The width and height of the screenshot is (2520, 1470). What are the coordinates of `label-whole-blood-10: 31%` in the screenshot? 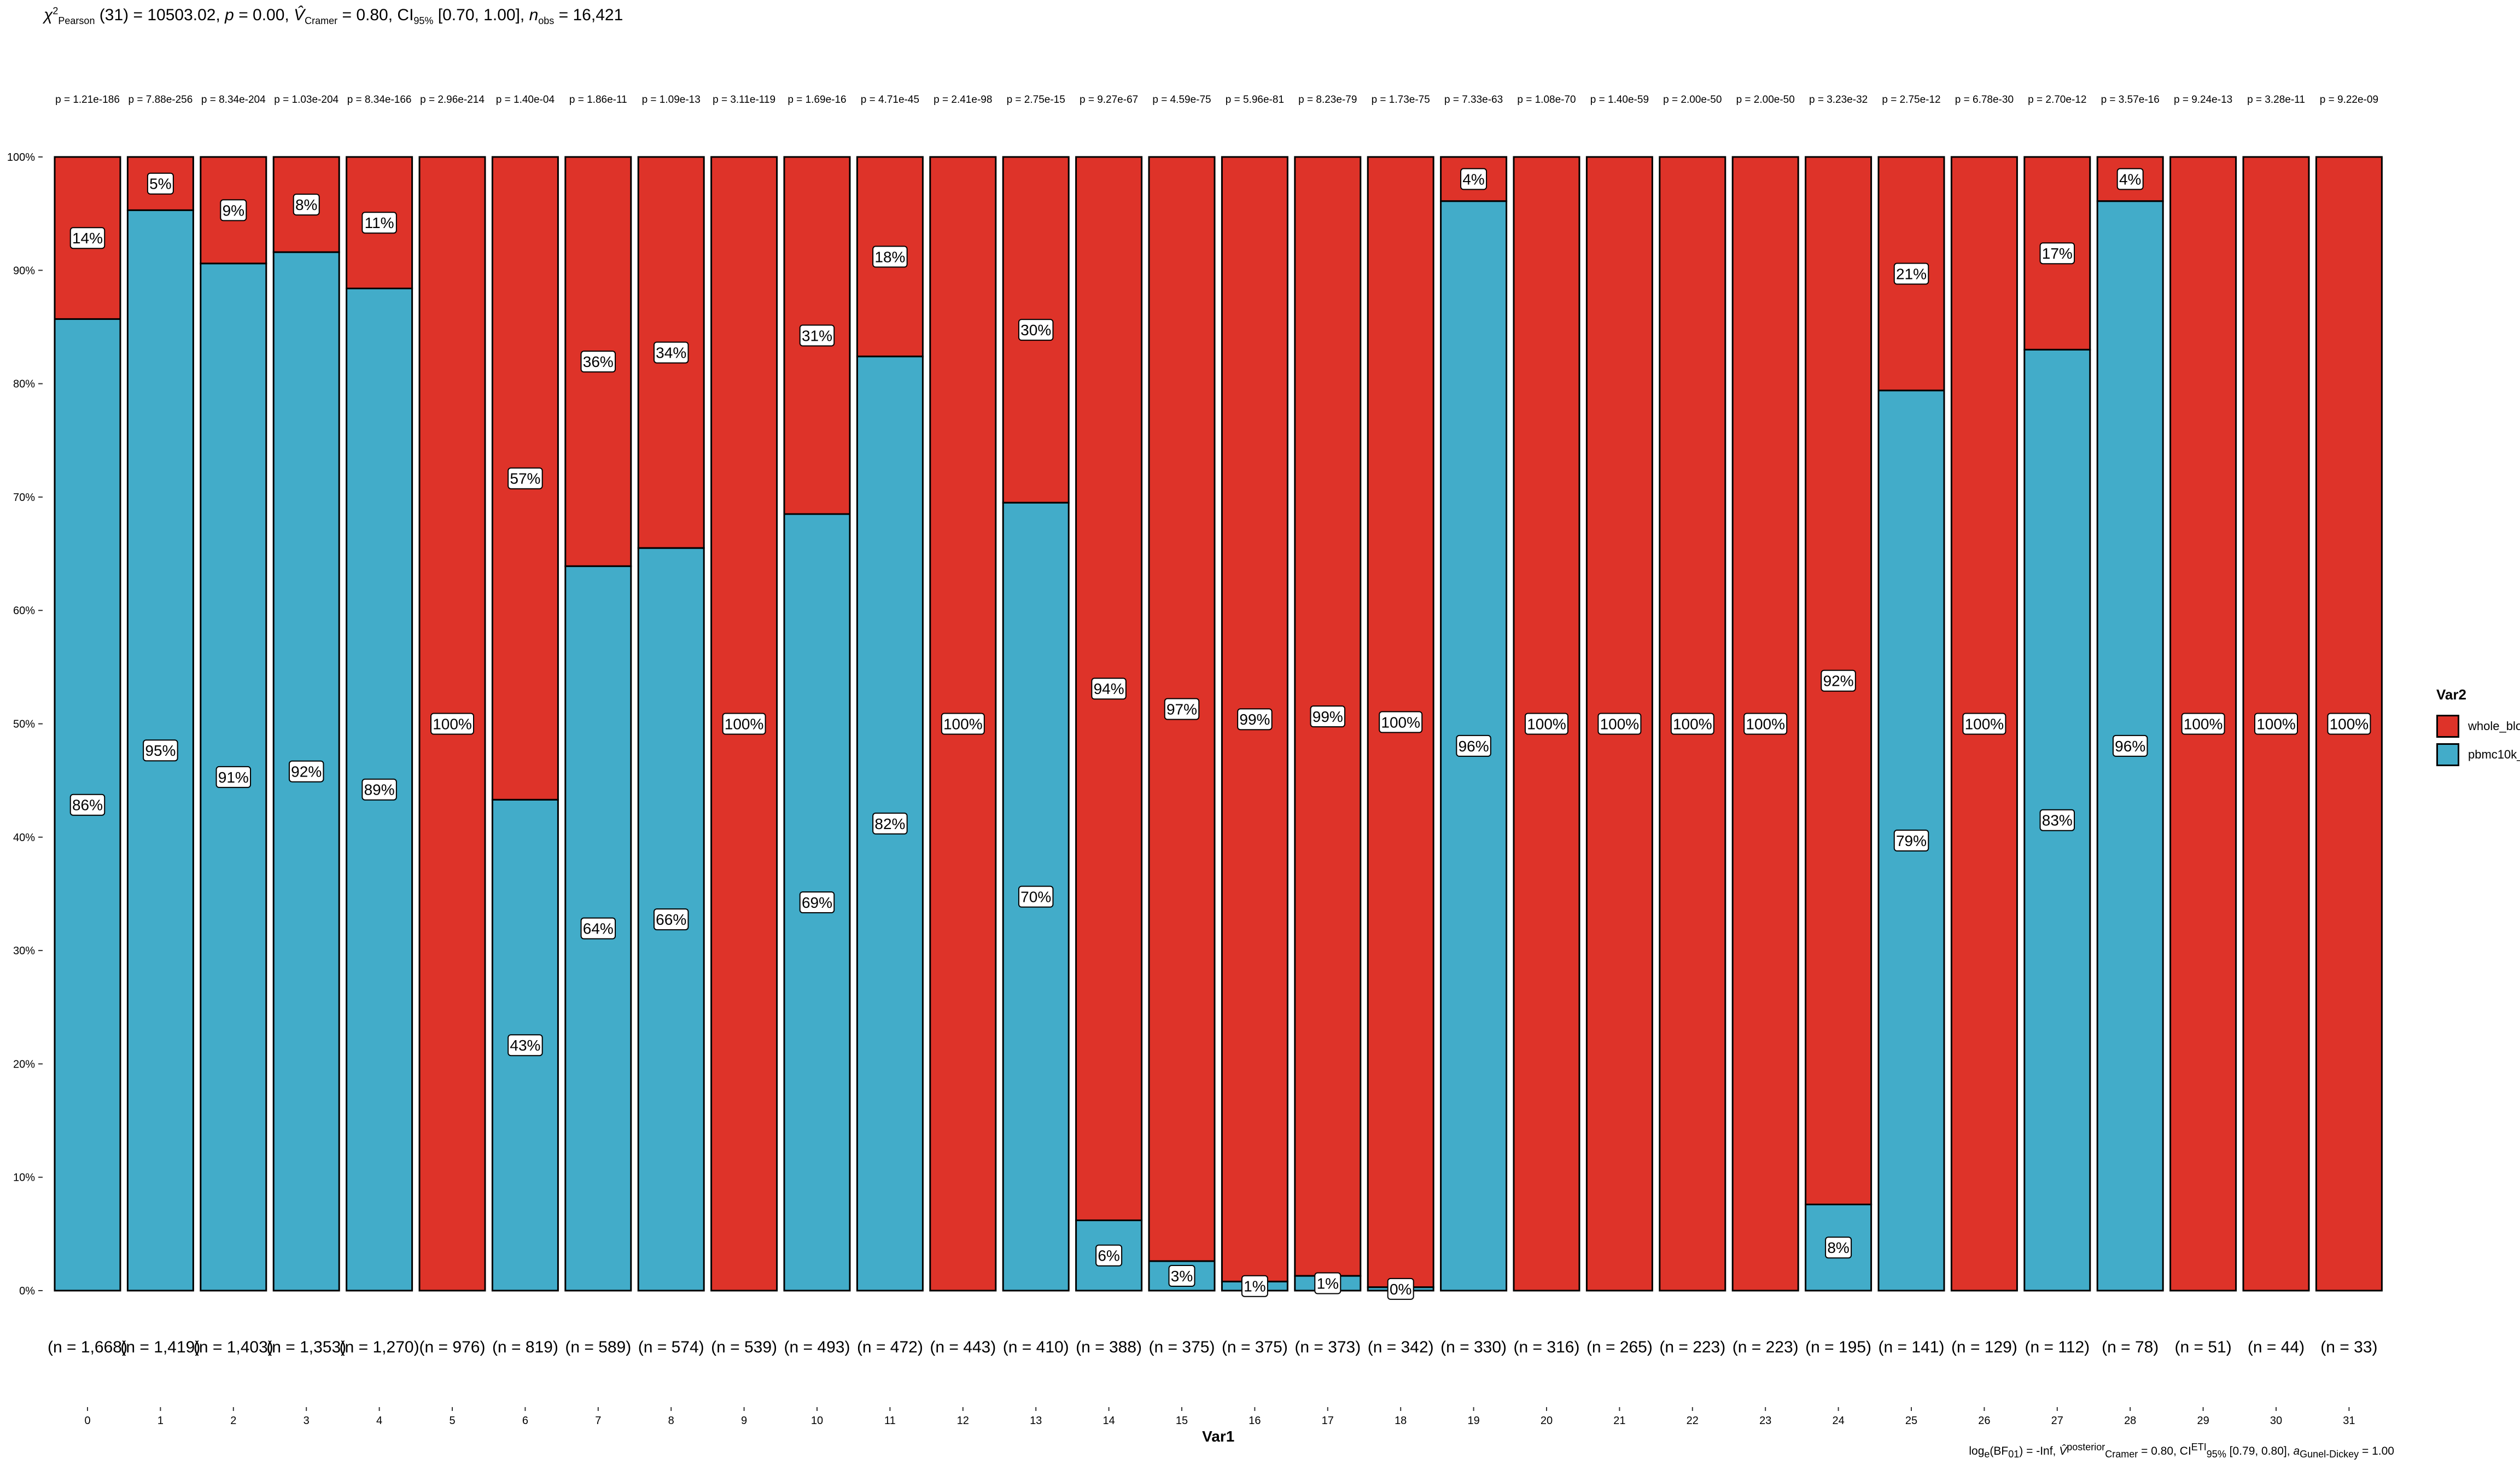 It's located at (817, 335).